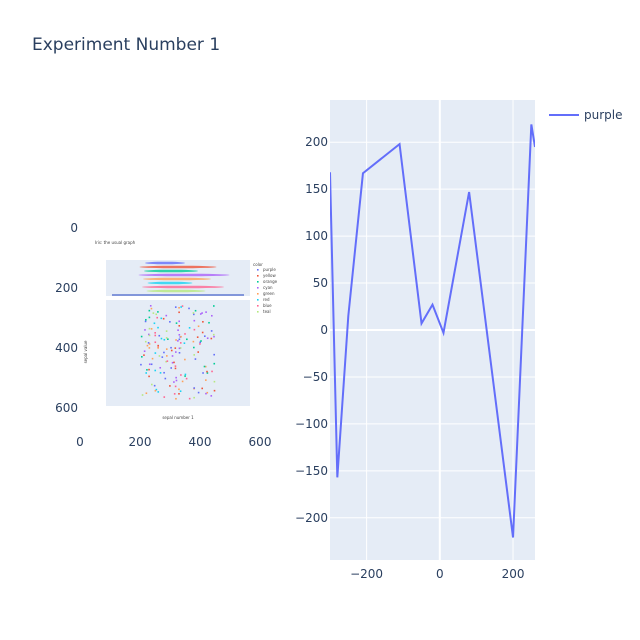 This screenshot has height=640, width=640. I want to click on image-x-tick-label: 200, so click(140, 442).